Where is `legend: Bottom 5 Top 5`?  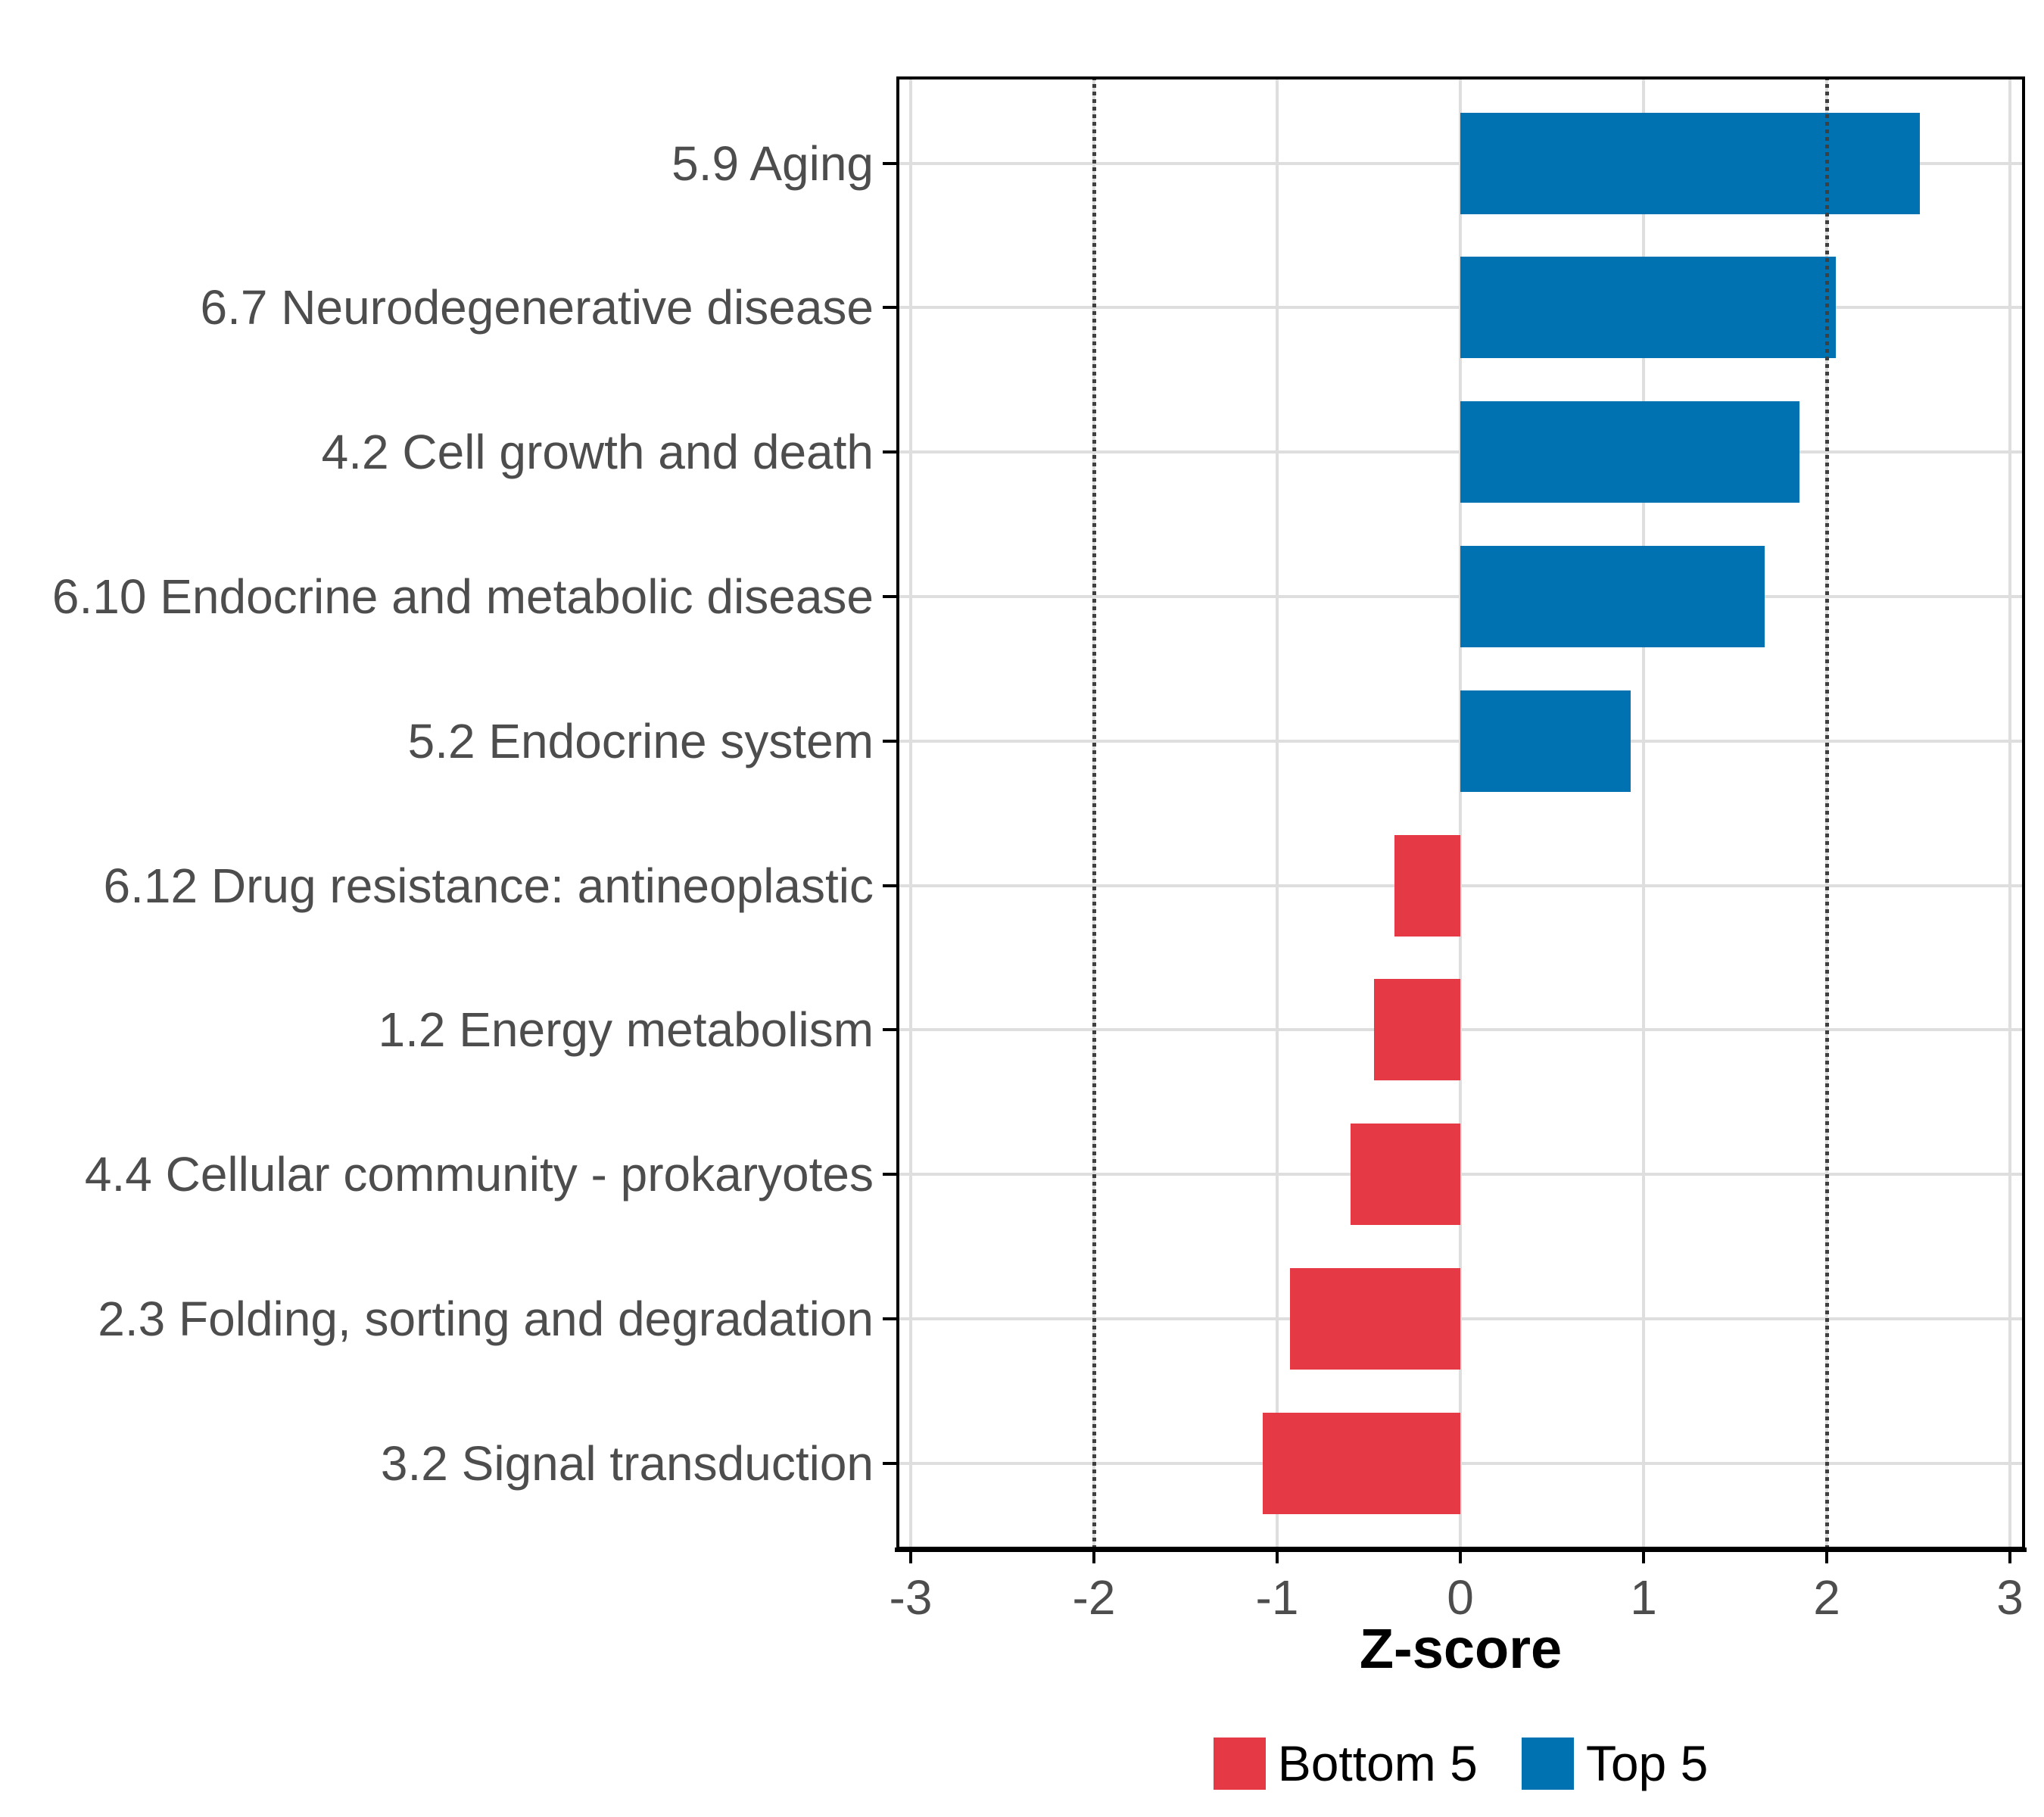
legend: Bottom 5 Top 5 is located at coordinates (1460, 1764).